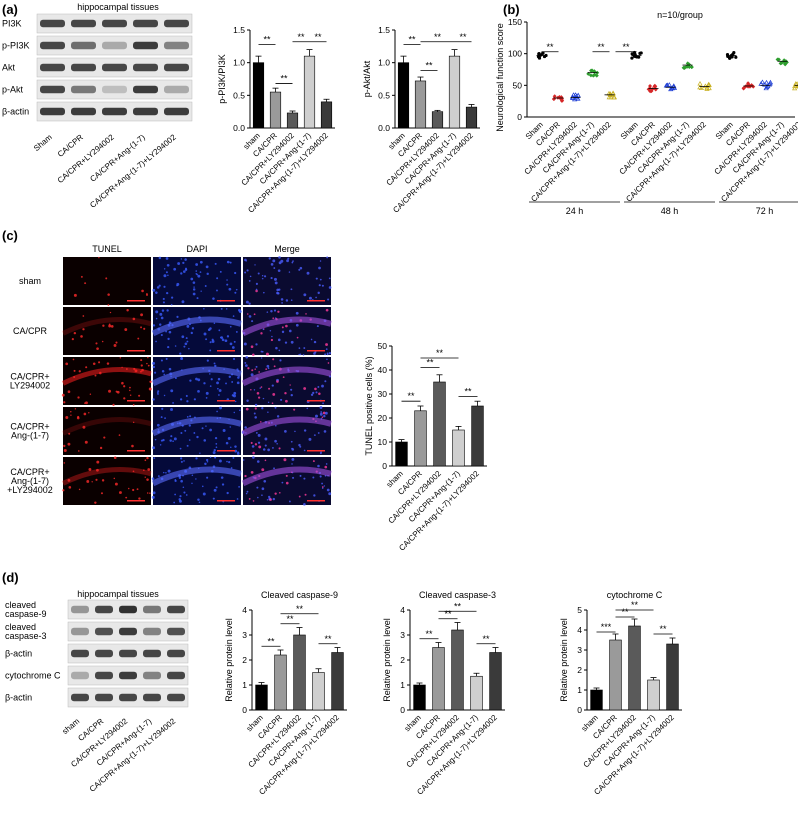 The width and height of the screenshot is (798, 819). I want to click on scale-bar, so click(316, 301).